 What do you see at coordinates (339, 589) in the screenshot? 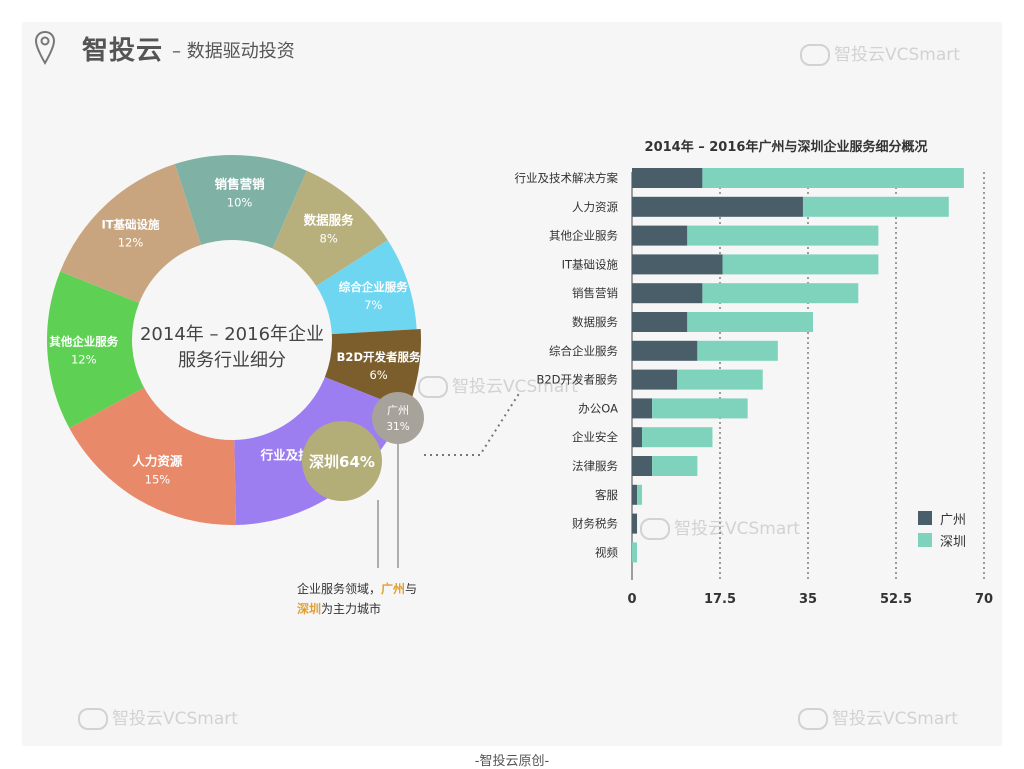
I see `note-text: 企业服务领域，` at bounding box center [339, 589].